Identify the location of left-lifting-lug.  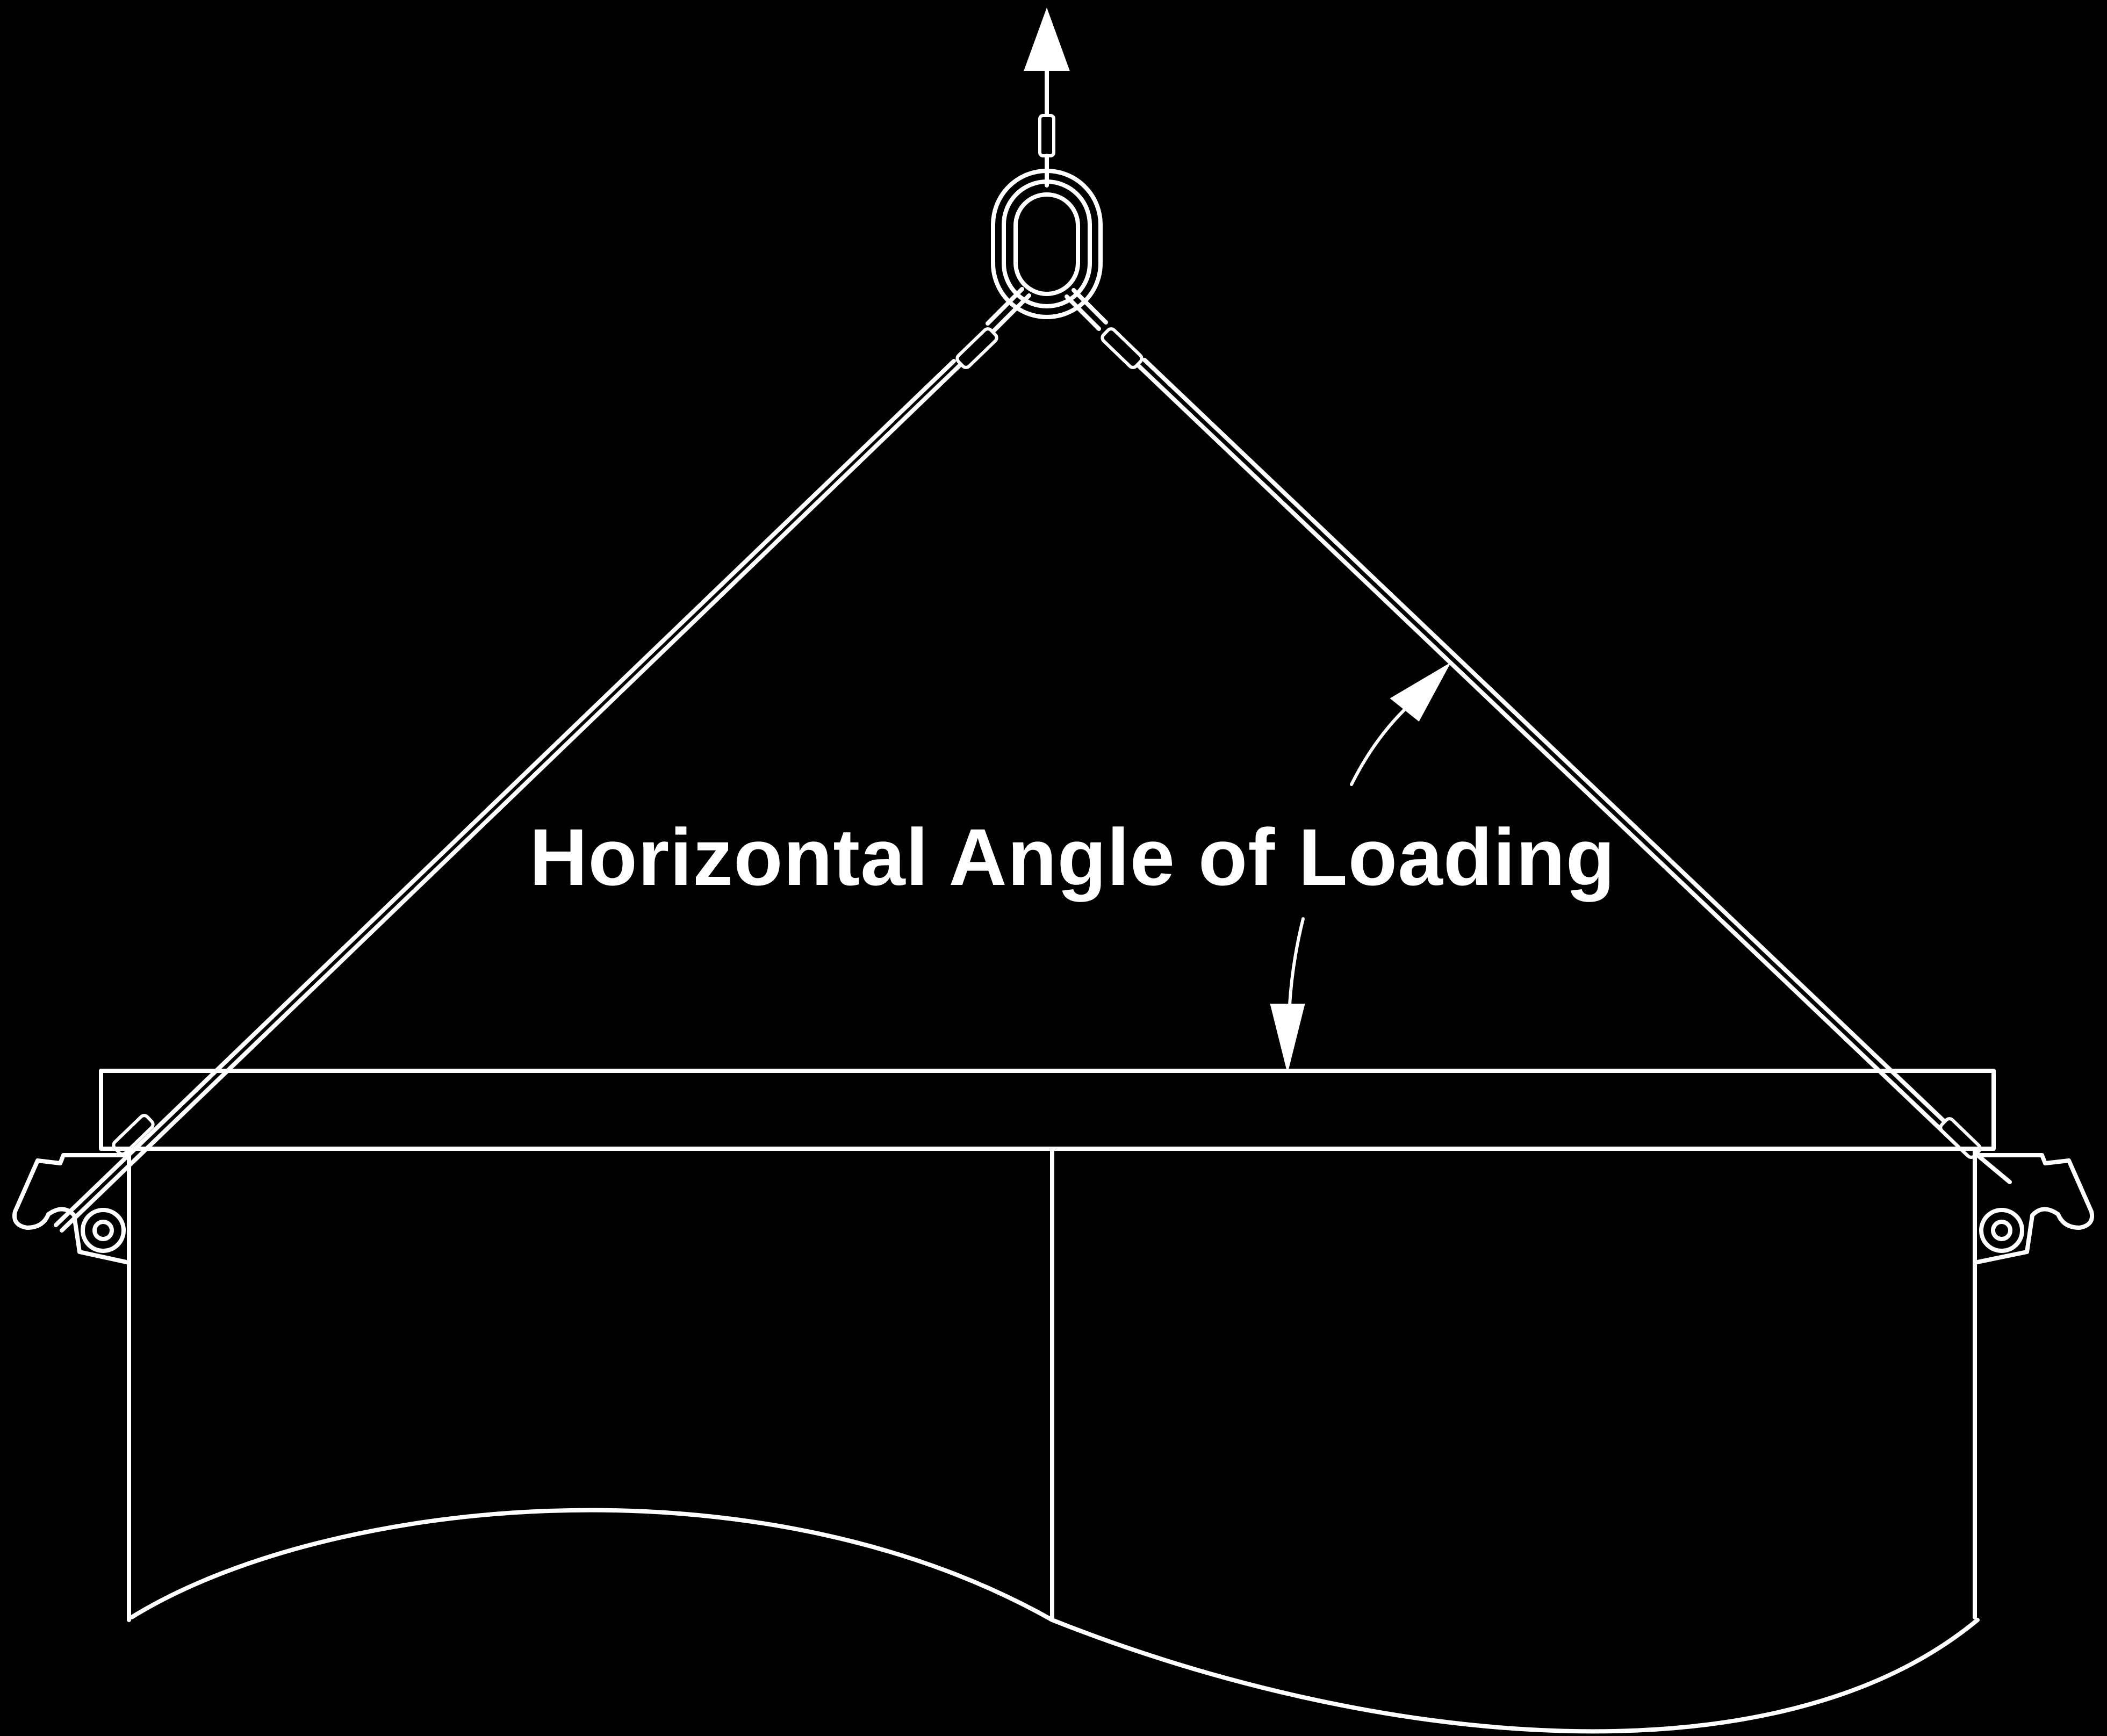
(71, 1209).